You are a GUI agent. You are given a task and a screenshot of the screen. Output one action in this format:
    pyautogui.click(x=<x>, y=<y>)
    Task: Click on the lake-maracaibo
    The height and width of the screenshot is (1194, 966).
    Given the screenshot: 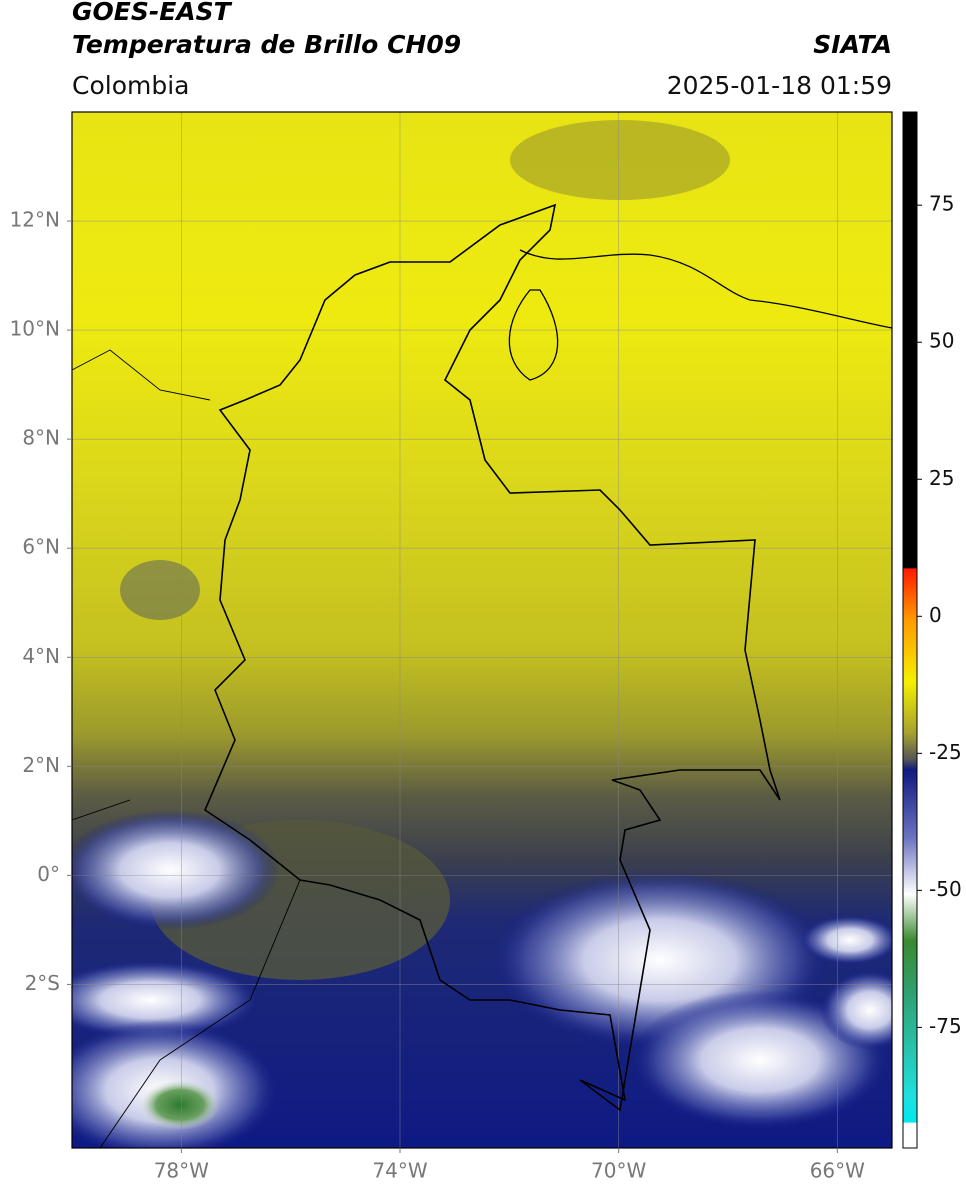 What is the action you would take?
    pyautogui.click(x=533, y=335)
    